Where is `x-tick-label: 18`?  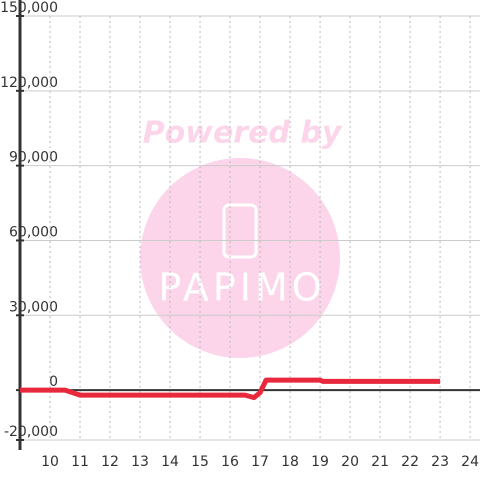 x-tick-label: 18 is located at coordinates (290, 462).